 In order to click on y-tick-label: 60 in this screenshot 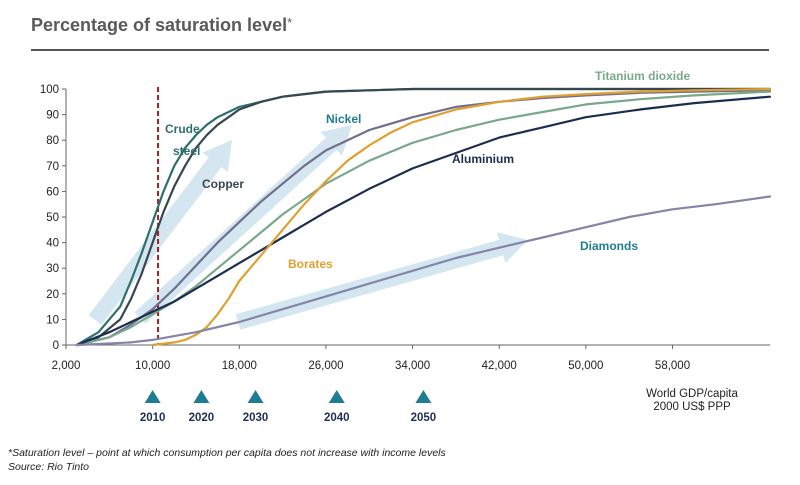, I will do `click(52, 192)`.